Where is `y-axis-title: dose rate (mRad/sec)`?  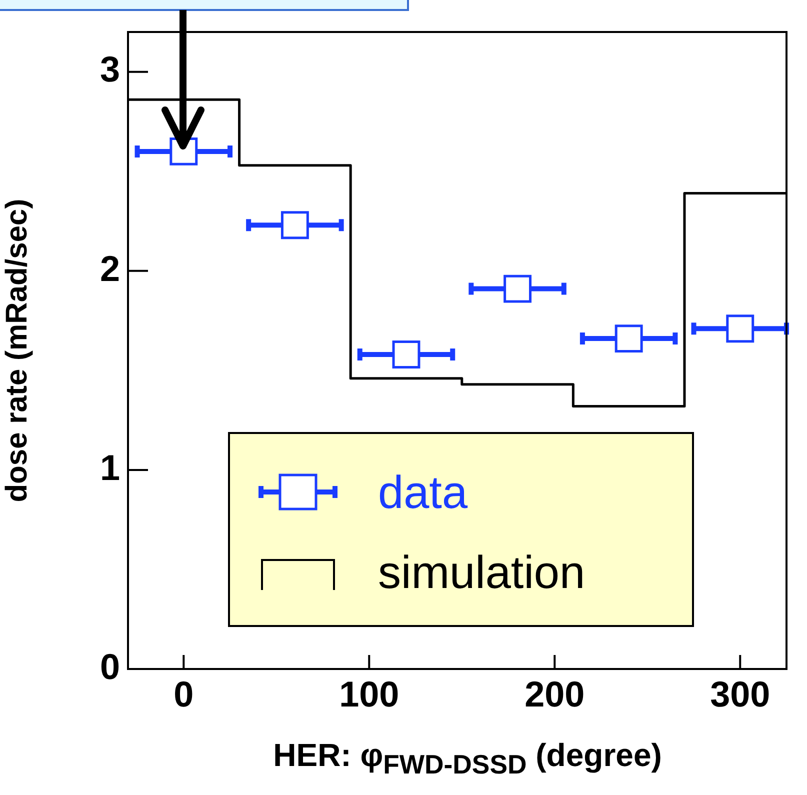
y-axis-title: dose rate (mRad/sec) is located at coordinates (17, 350).